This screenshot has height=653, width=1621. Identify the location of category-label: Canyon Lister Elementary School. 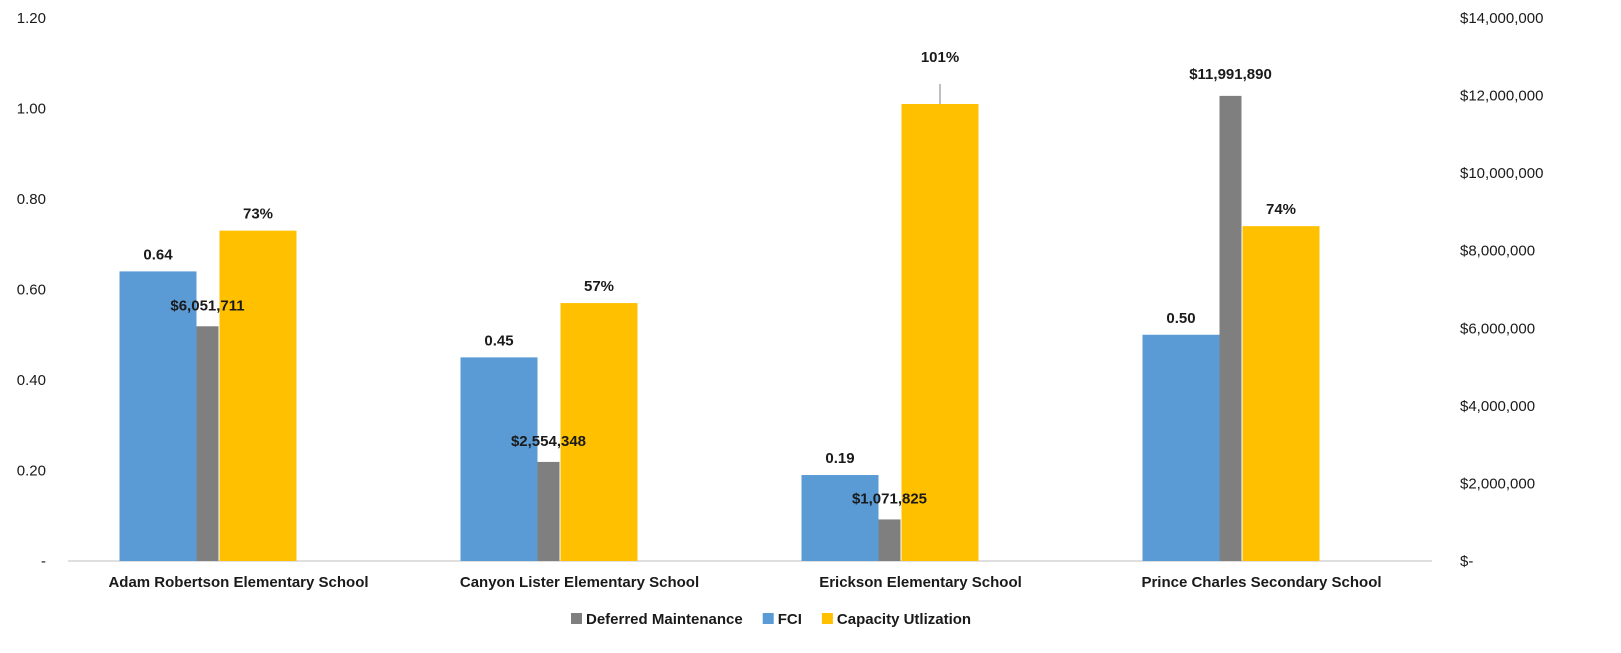
(579, 582).